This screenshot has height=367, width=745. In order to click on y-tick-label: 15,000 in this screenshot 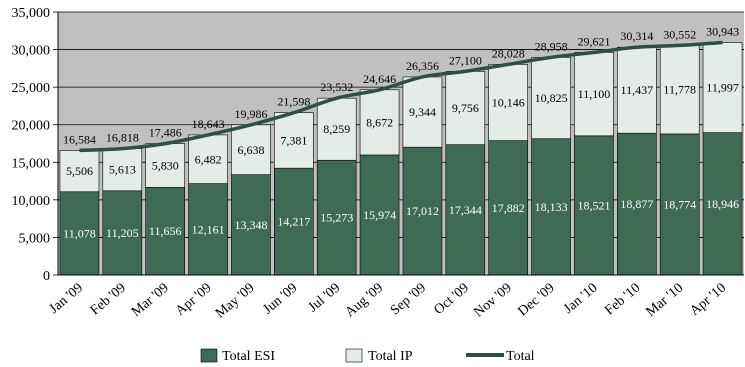, I will do `click(31, 163)`.